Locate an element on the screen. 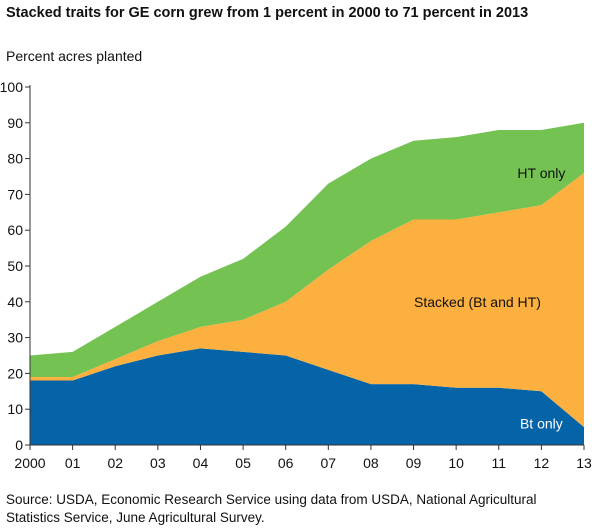  x-tick-label: 10 is located at coordinates (456, 463).